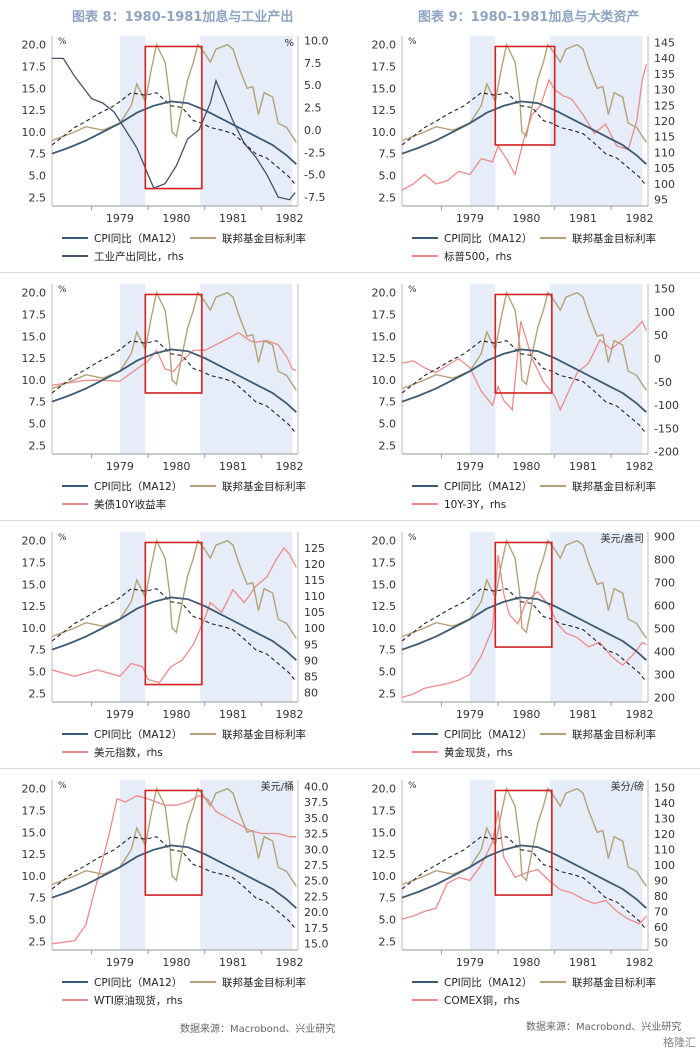 The height and width of the screenshot is (1056, 700). What do you see at coordinates (139, 256) in the screenshot?
I see `legend-label: 工业产出同比，rhs` at bounding box center [139, 256].